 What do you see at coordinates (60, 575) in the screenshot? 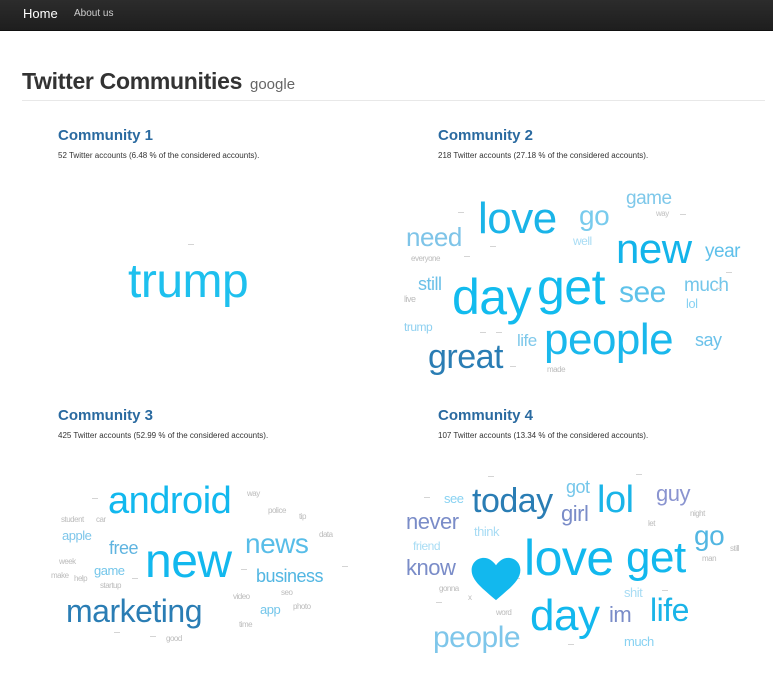
I see `cloud-word: make` at bounding box center [60, 575].